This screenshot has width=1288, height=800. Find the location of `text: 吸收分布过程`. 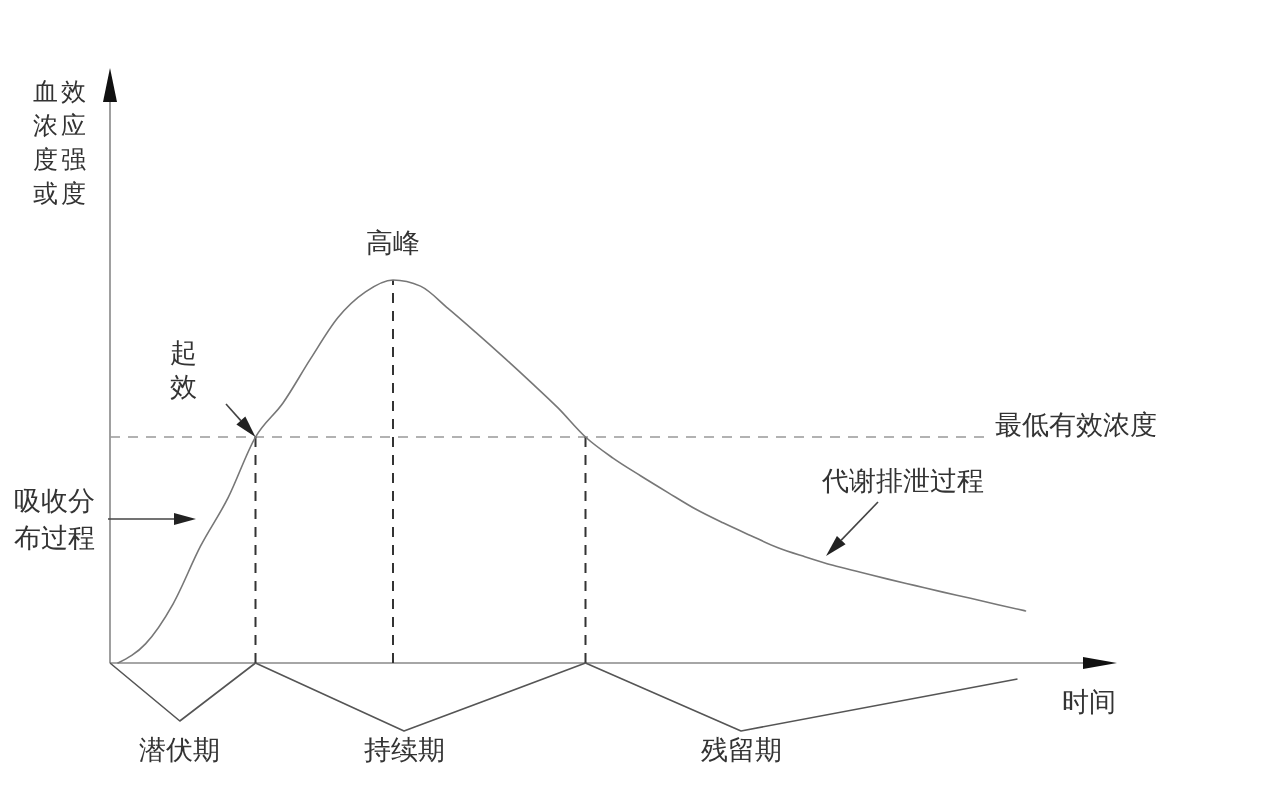

text: 吸收分布过程 is located at coordinates (54, 518).